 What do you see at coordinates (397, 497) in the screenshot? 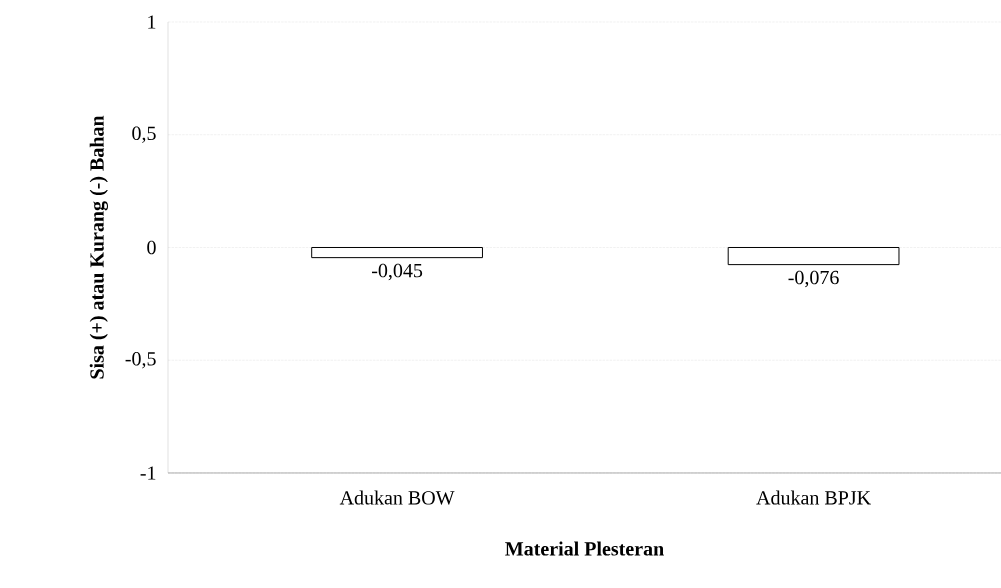
I see `x-tick-label: Adukan BOW` at bounding box center [397, 497].